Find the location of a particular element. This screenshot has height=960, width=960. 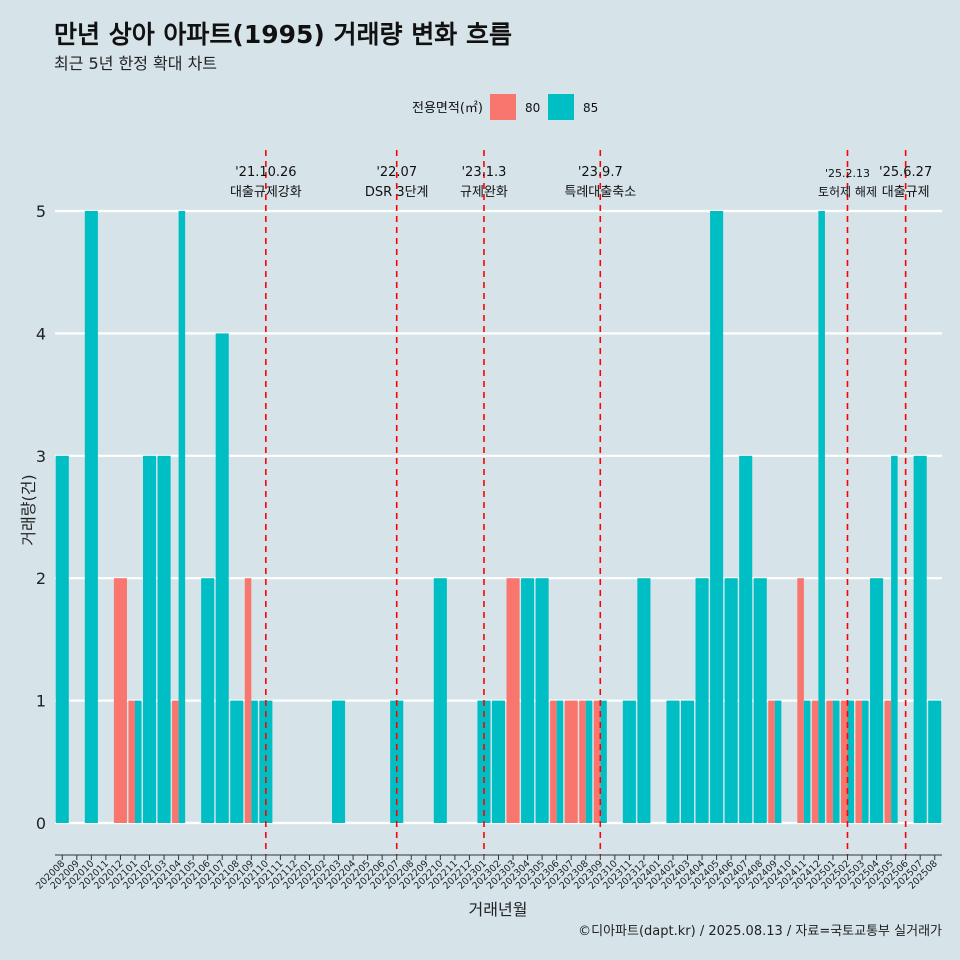

y-axis: 0 1 2 3 4 5 is located at coordinates (41, 517).